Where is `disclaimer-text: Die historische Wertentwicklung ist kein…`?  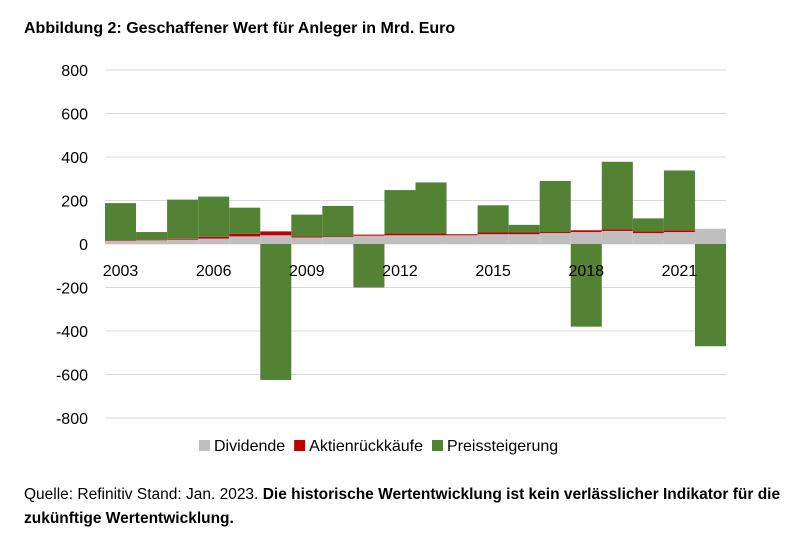
disclaimer-text: Die historische Wertentwicklung ist kein… is located at coordinates (402, 506).